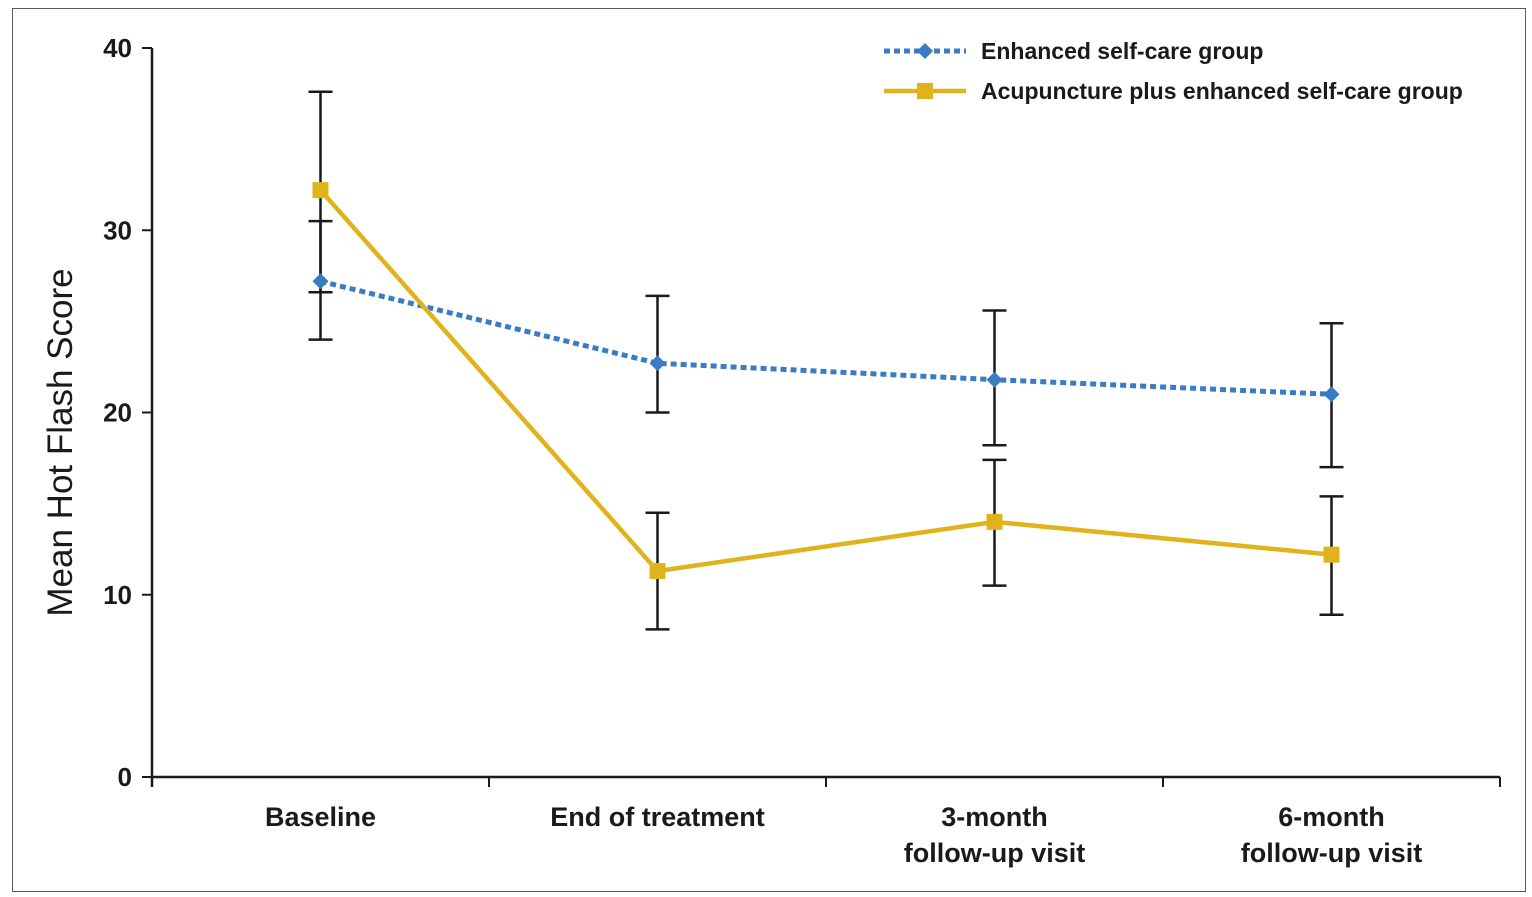 The image size is (1532, 897). Describe the element at coordinates (125, 777) in the screenshot. I see `y-tick-label: 0` at that location.